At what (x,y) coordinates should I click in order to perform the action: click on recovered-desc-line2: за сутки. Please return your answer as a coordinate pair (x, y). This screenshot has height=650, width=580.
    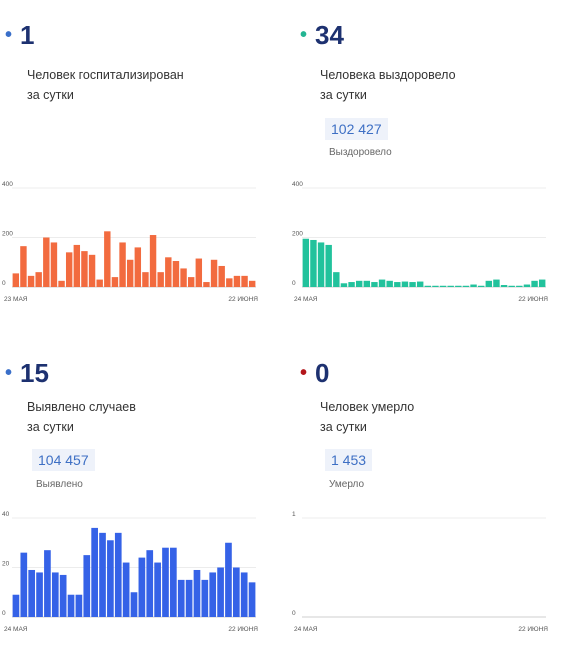
    Looking at the image, I should click on (343, 95).